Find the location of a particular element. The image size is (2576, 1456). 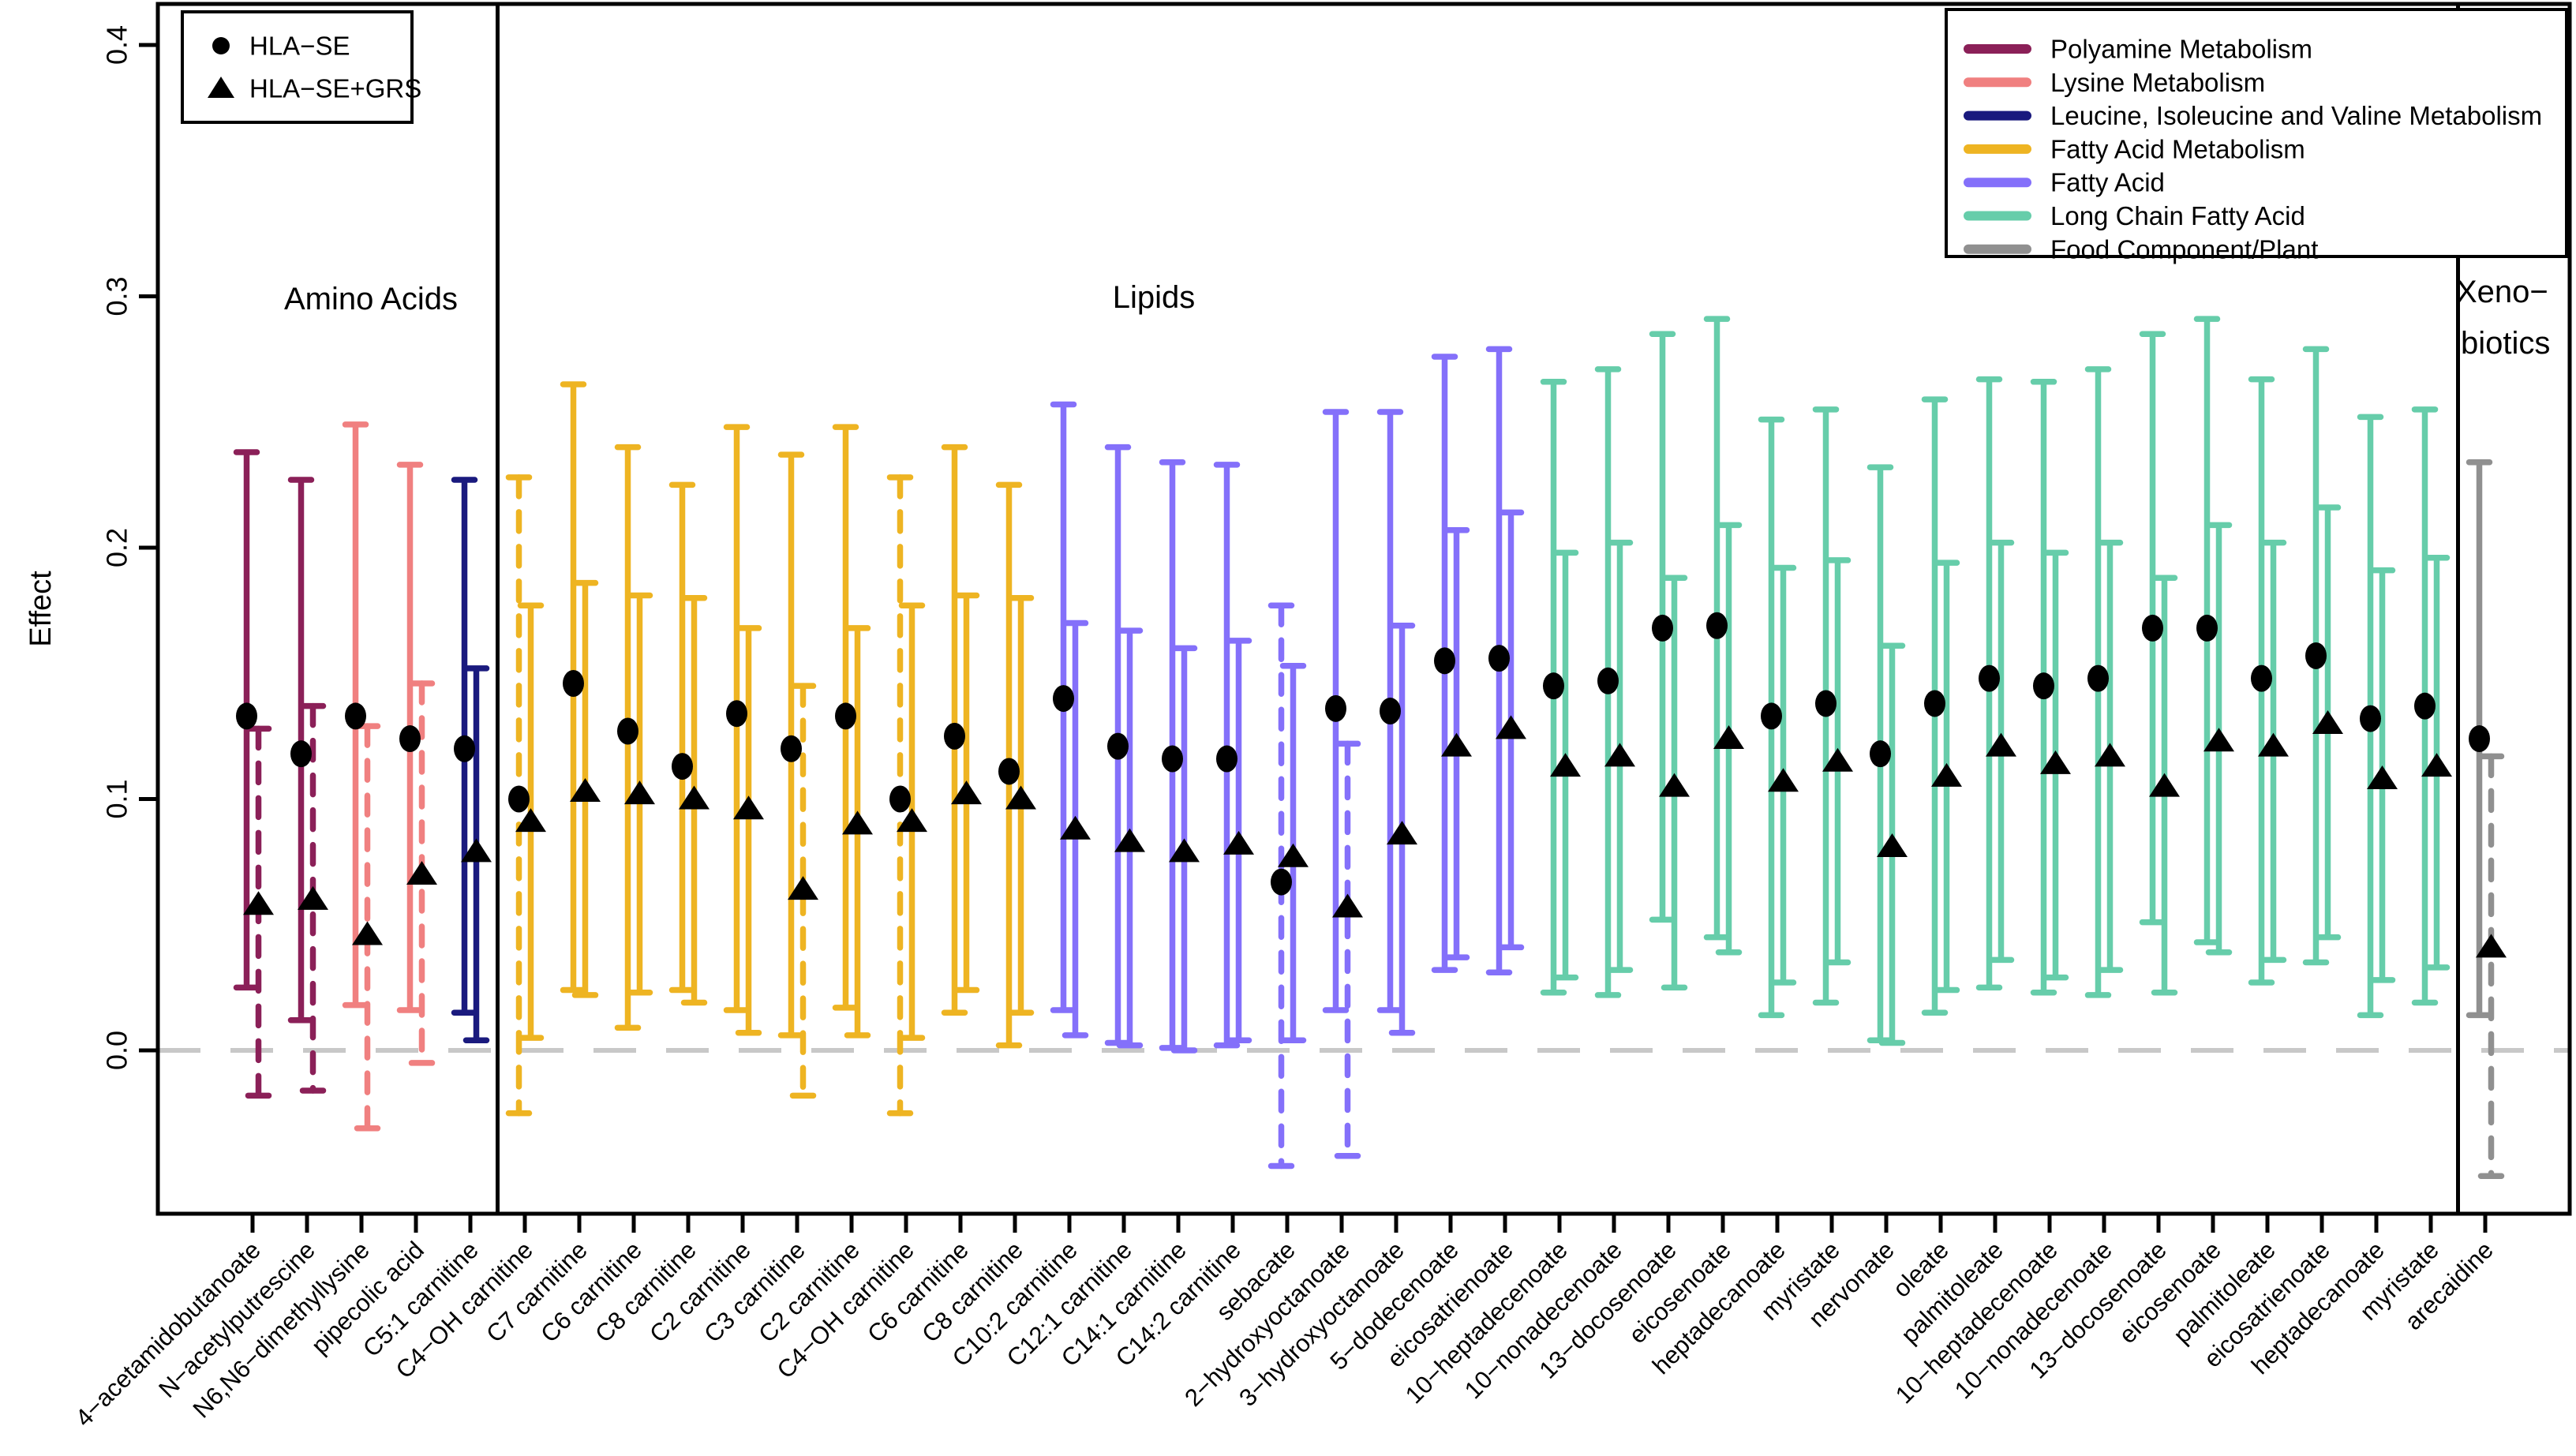

pathway-legend-box is located at coordinates (2256, 133).